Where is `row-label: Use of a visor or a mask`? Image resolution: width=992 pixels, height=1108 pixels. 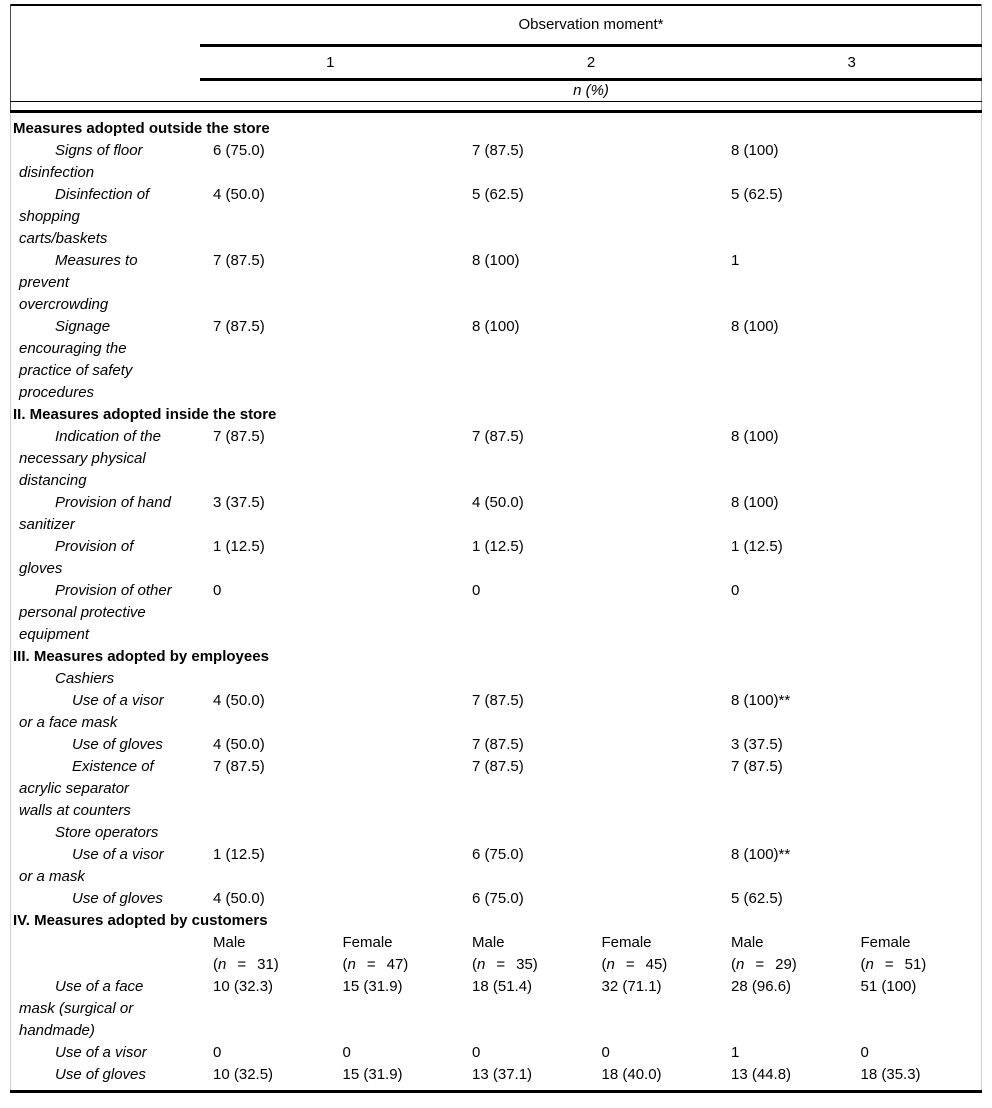 row-label: Use of a visor or a mask is located at coordinates (91, 865).